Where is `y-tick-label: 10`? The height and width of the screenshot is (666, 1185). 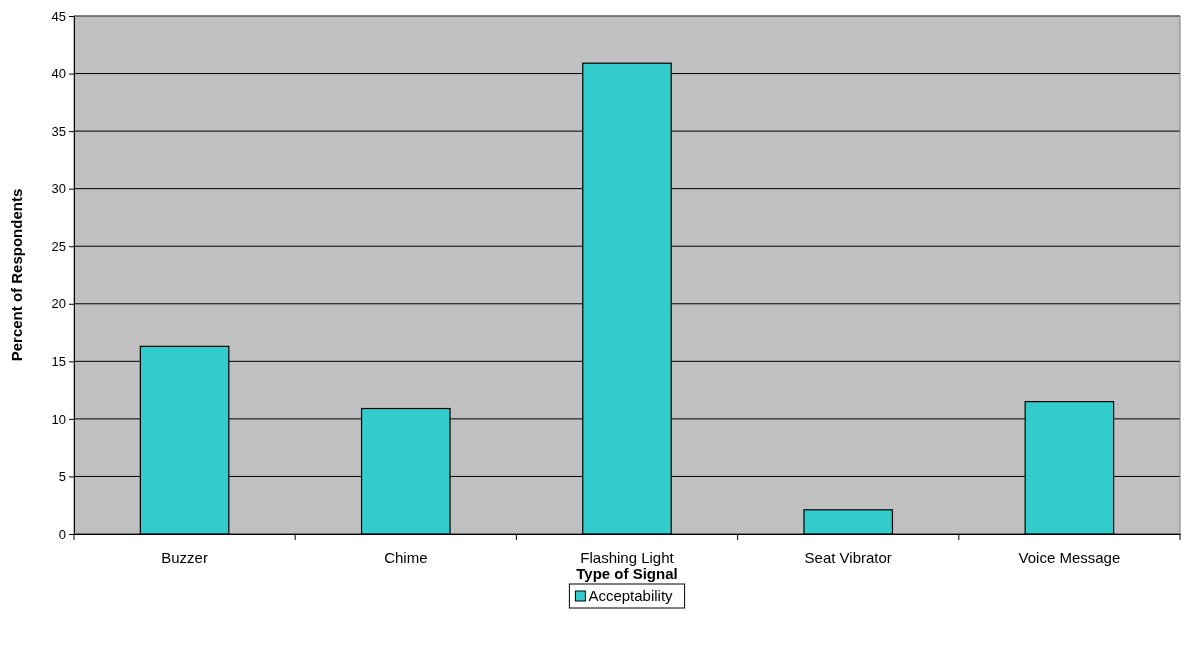
y-tick-label: 10 is located at coordinates (58, 419).